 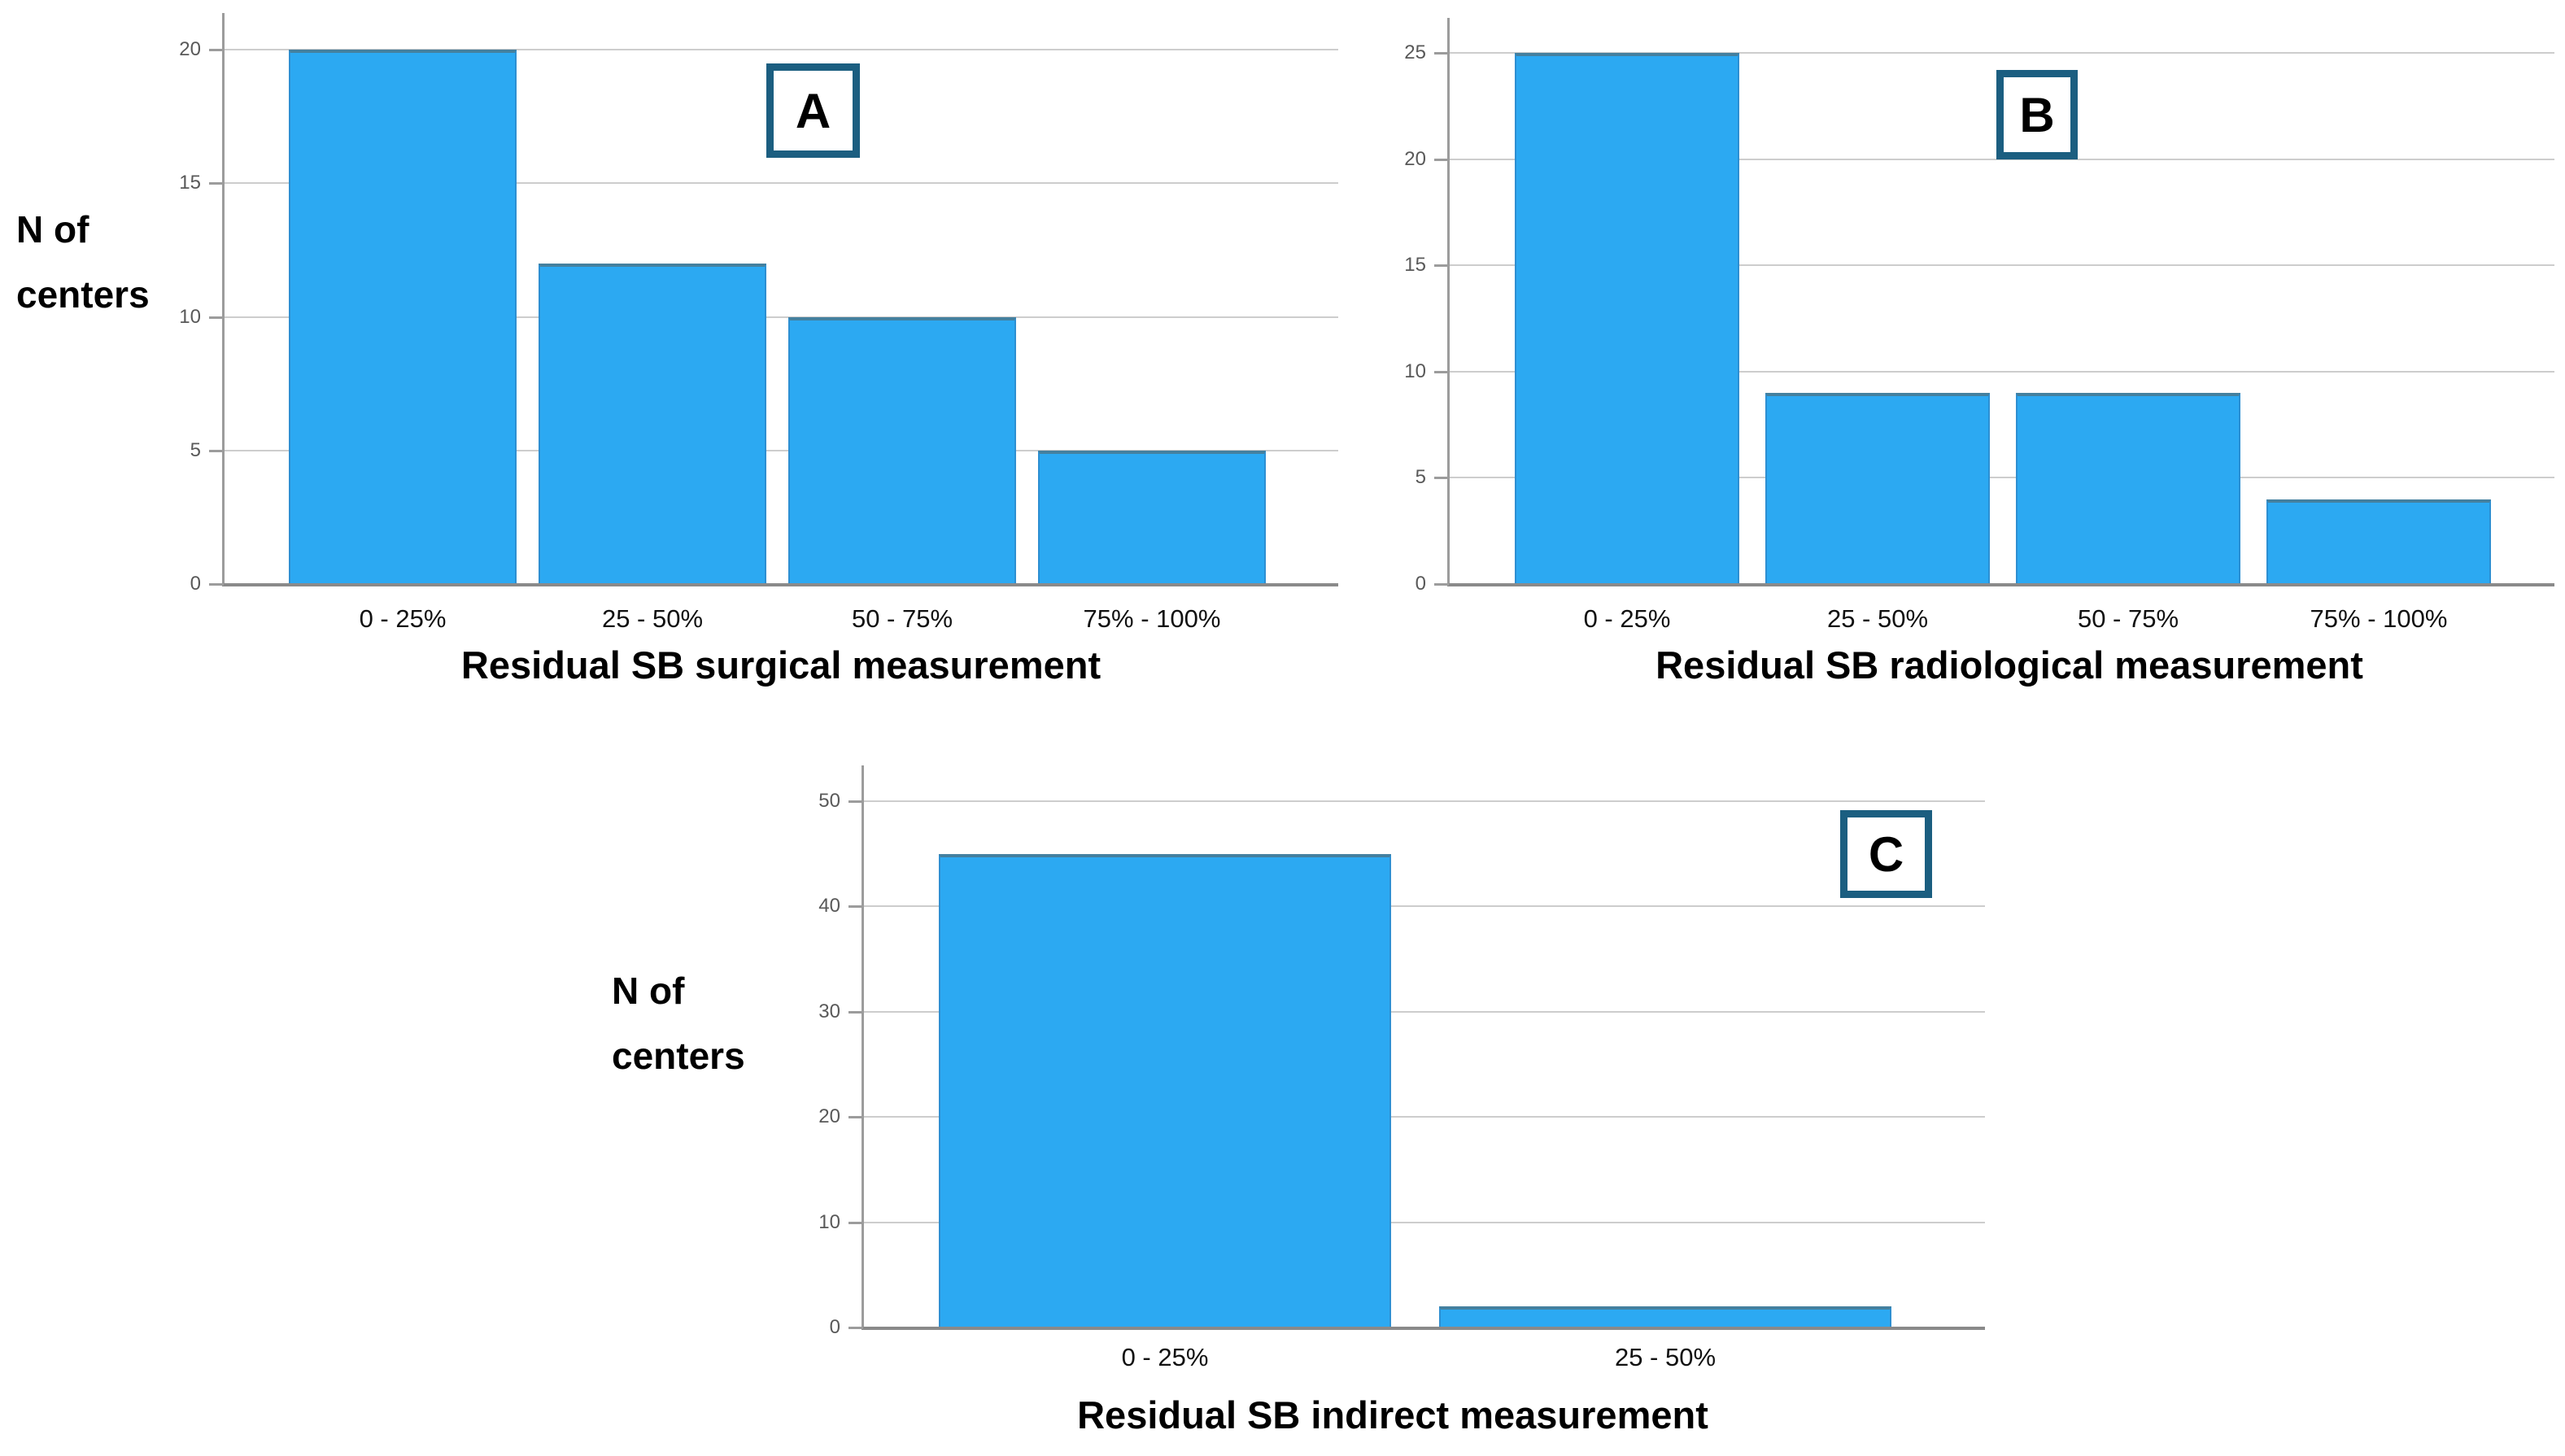 I want to click on panel-letter-badge-b: B, so click(x=2037, y=114).